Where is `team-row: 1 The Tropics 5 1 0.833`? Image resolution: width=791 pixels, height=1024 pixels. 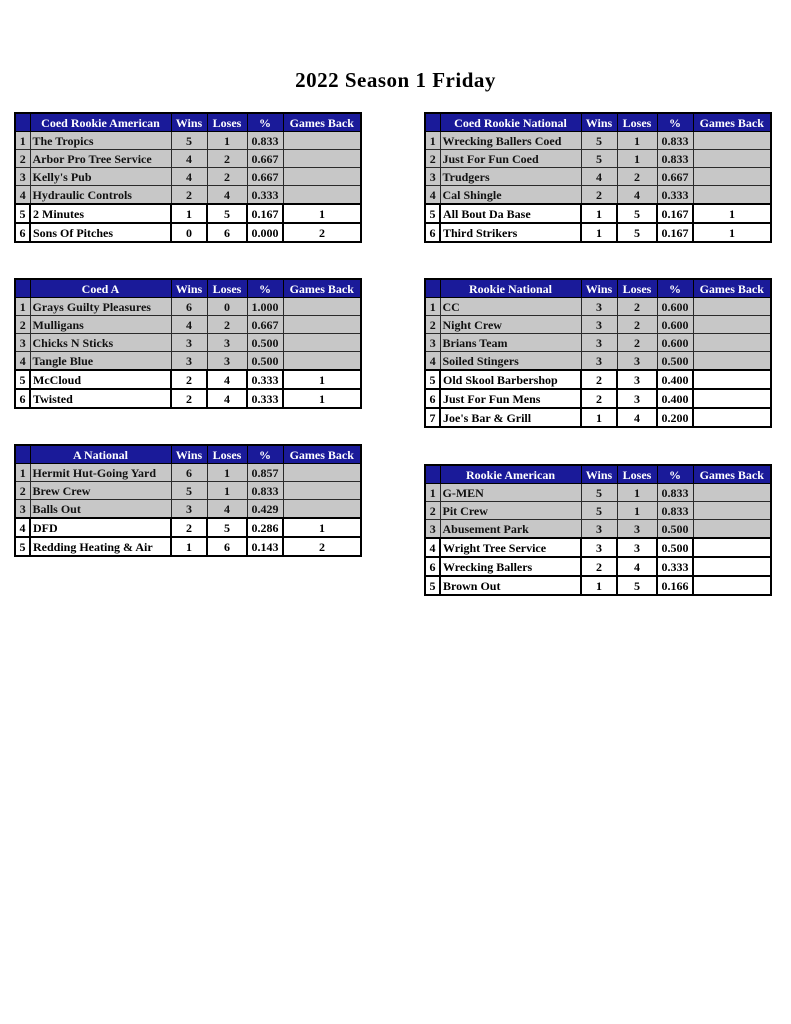 team-row: 1 The Tropics 5 1 0.833 is located at coordinates (188, 140).